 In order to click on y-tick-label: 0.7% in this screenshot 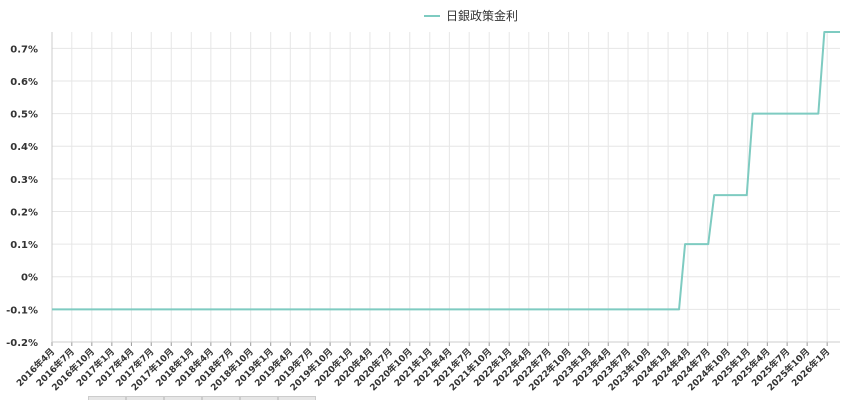, I will do `click(24, 49)`.